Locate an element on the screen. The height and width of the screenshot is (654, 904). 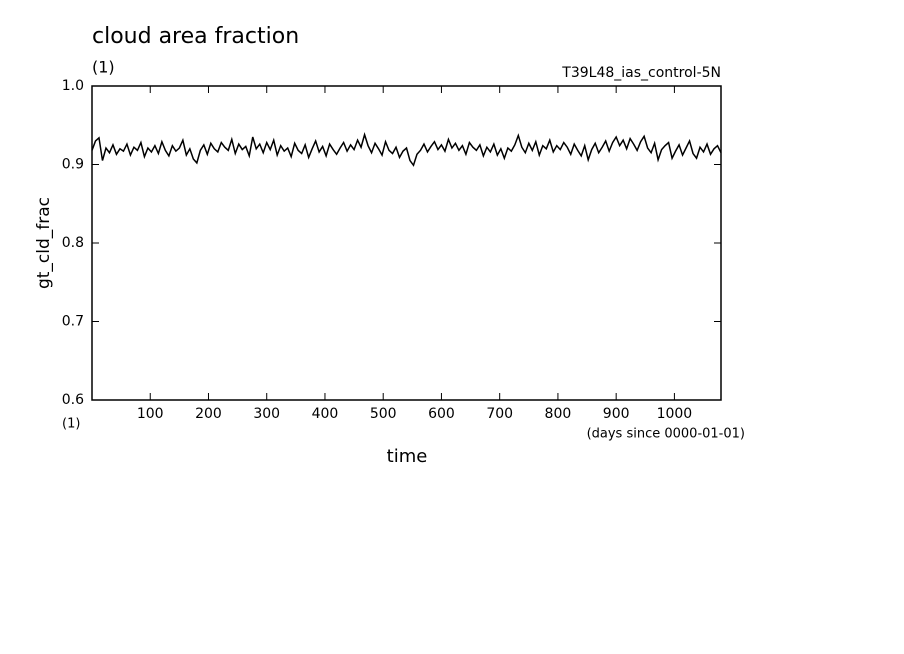
x-tick-label: 1000 is located at coordinates (675, 414).